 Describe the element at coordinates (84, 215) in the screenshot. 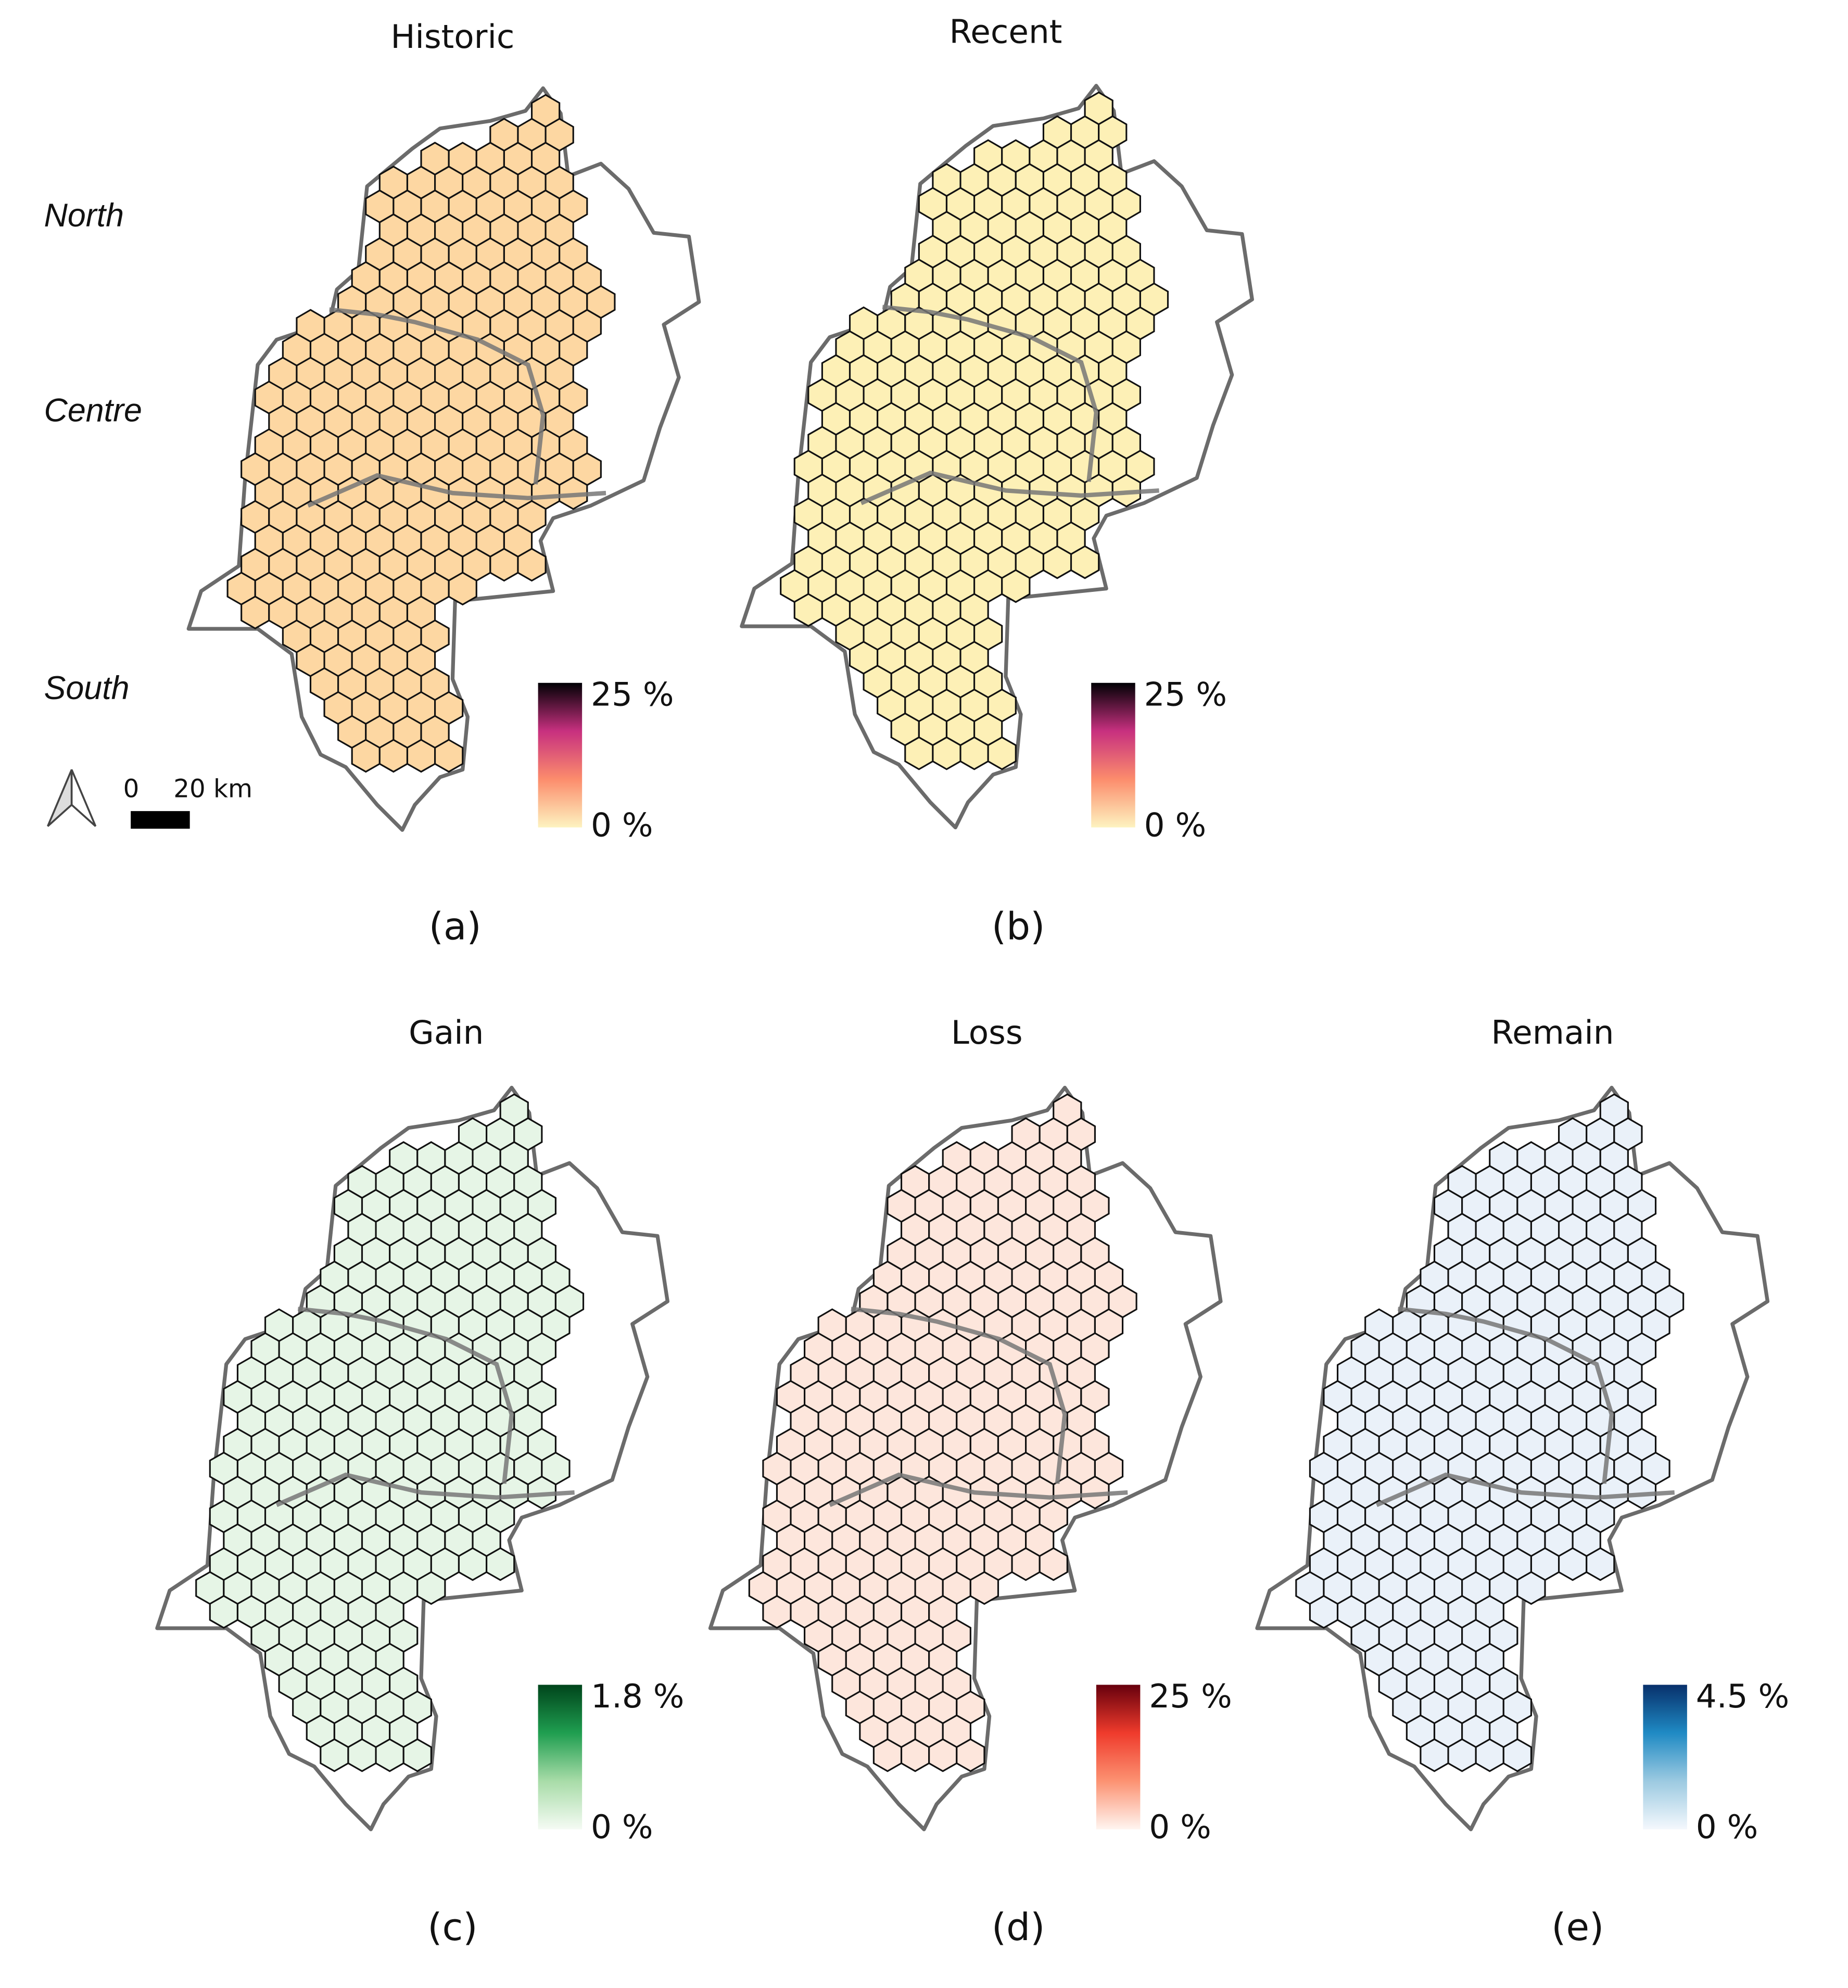

I see `region-label: North` at that location.